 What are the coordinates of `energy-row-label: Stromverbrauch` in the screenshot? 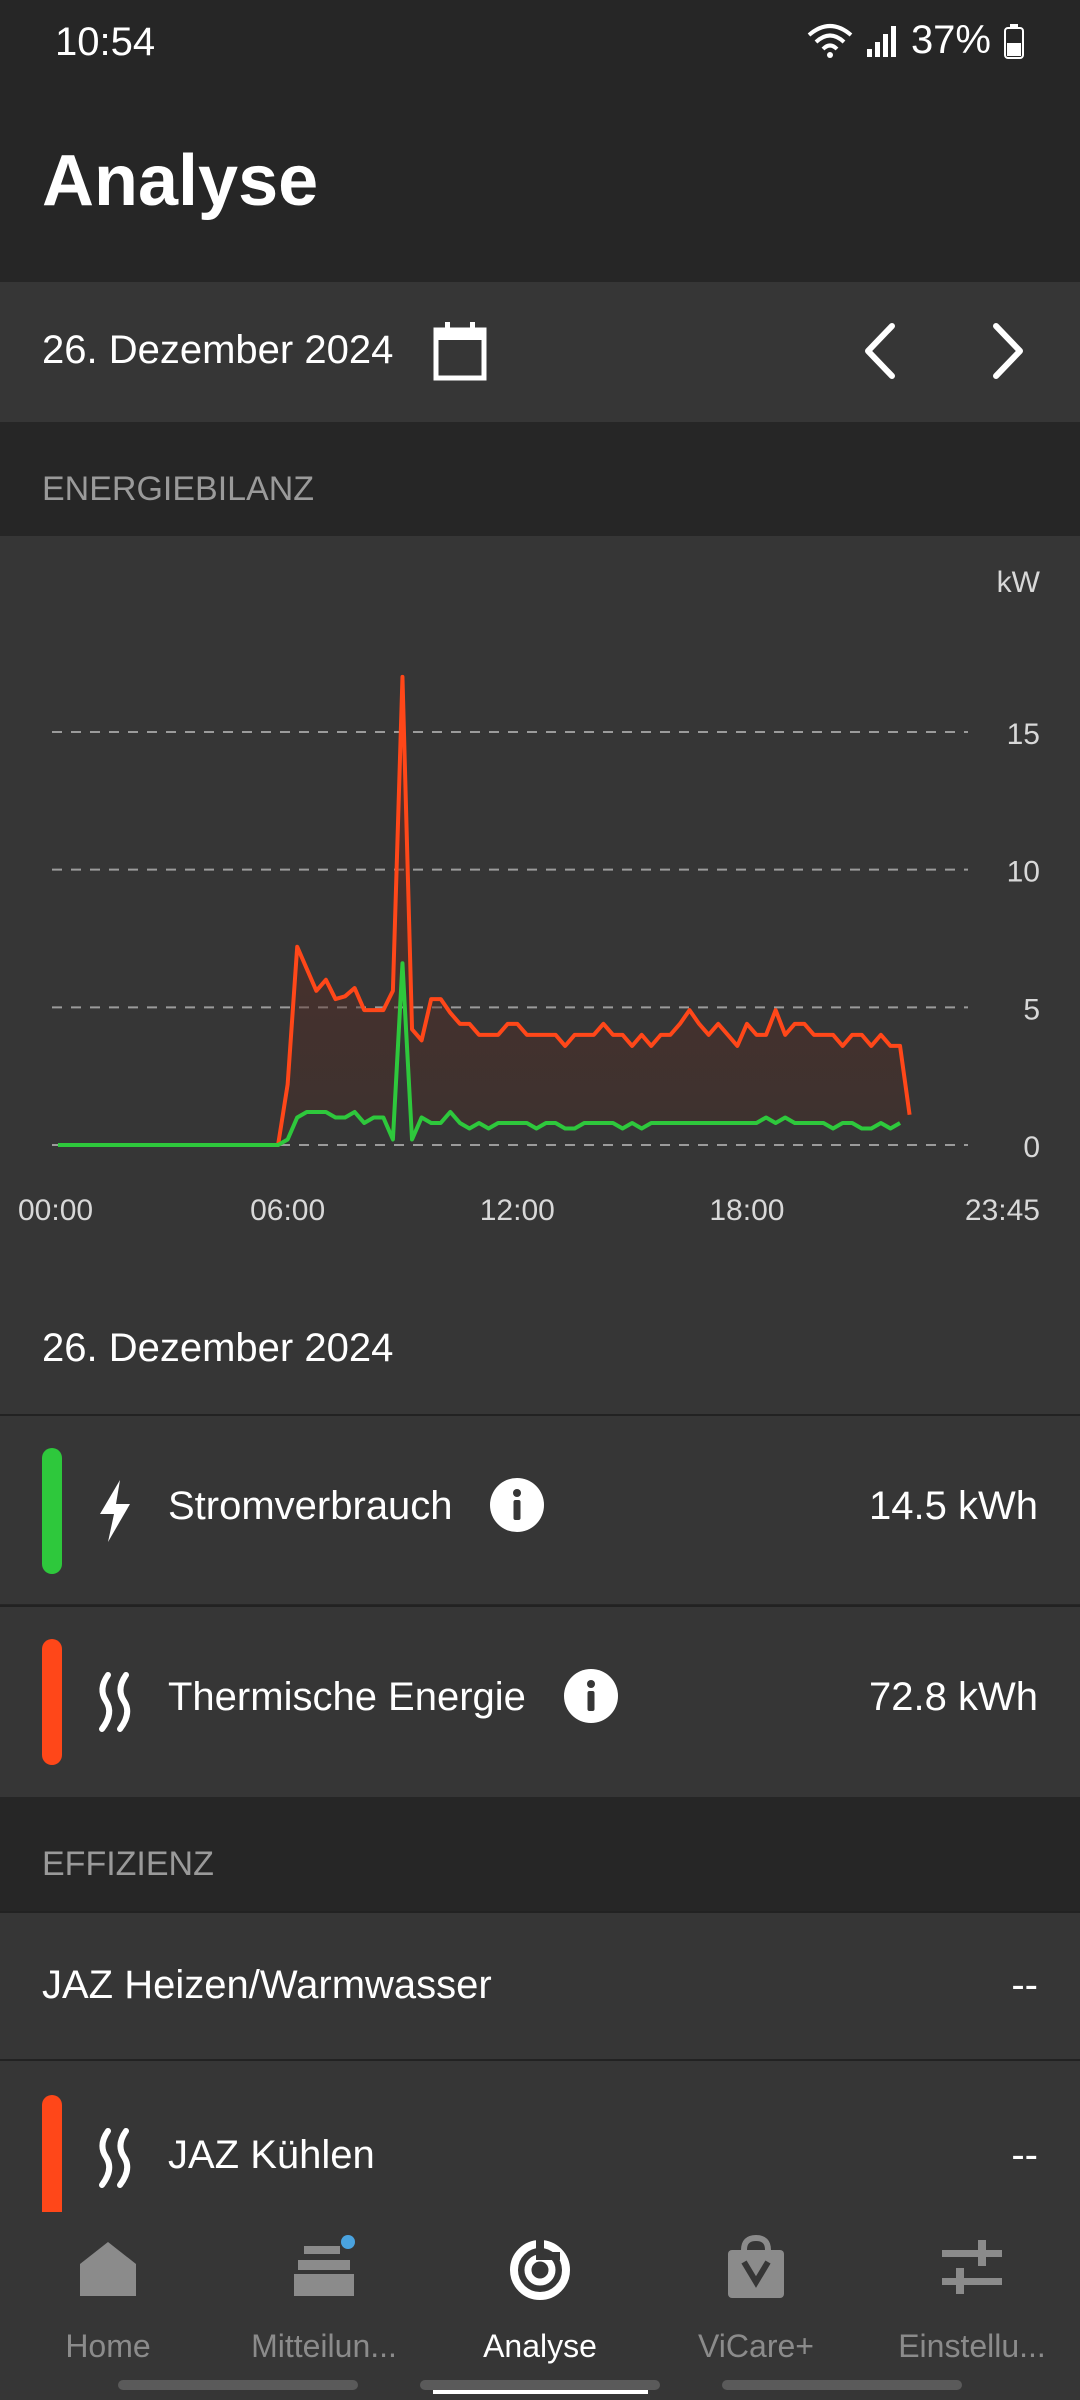 It's located at (310, 1506).